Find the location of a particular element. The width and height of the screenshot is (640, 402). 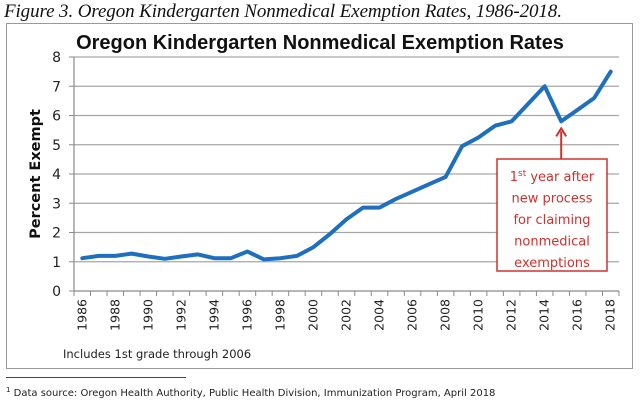

annotation-line: nonmedical is located at coordinates (552, 242).